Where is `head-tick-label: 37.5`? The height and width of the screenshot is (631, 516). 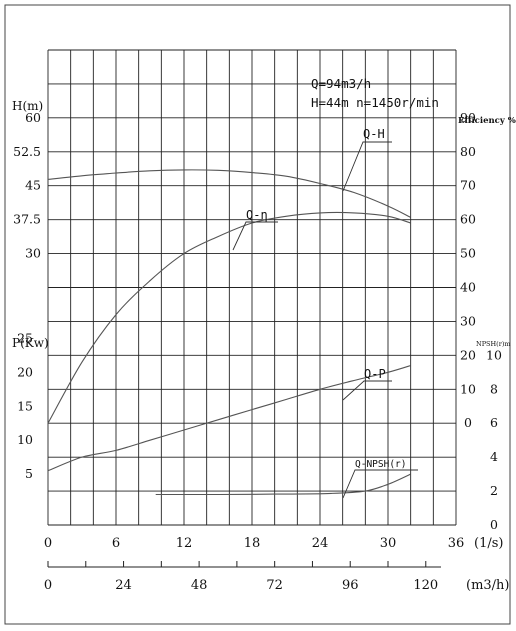 head-tick-label: 37.5 is located at coordinates (27, 219).